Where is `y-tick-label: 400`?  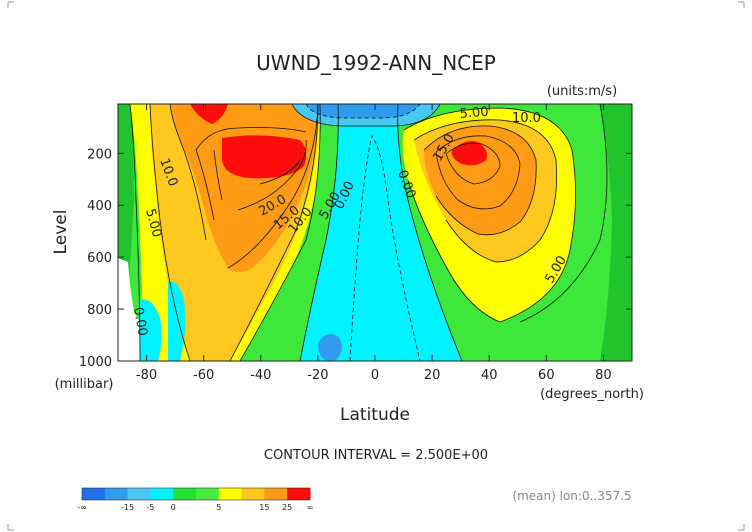
y-tick-label: 400 is located at coordinates (99, 206).